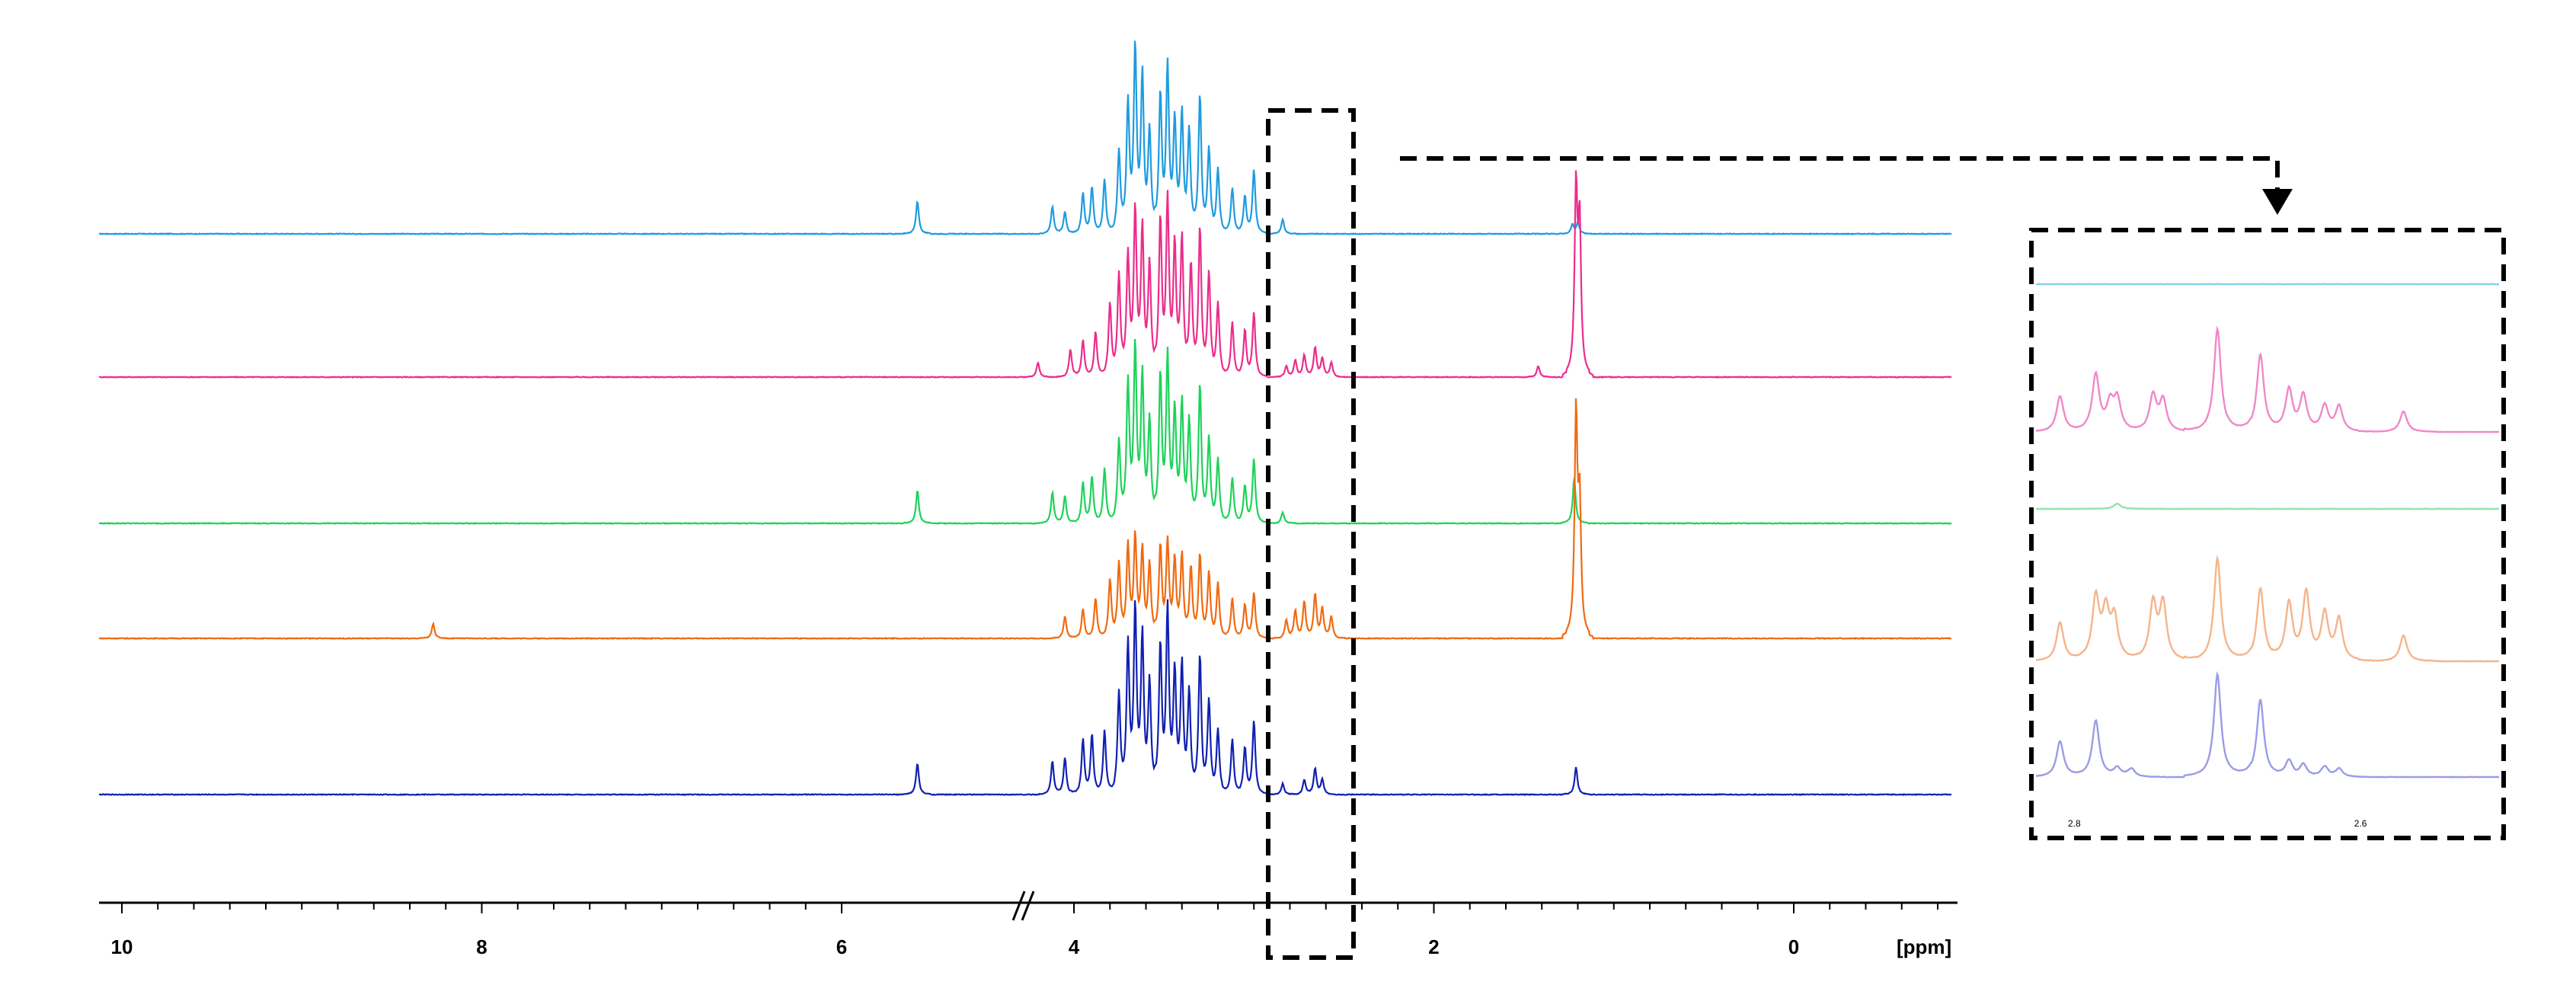 The image size is (2576, 985). I want to click on highlight-region-box, so click(1311, 534).